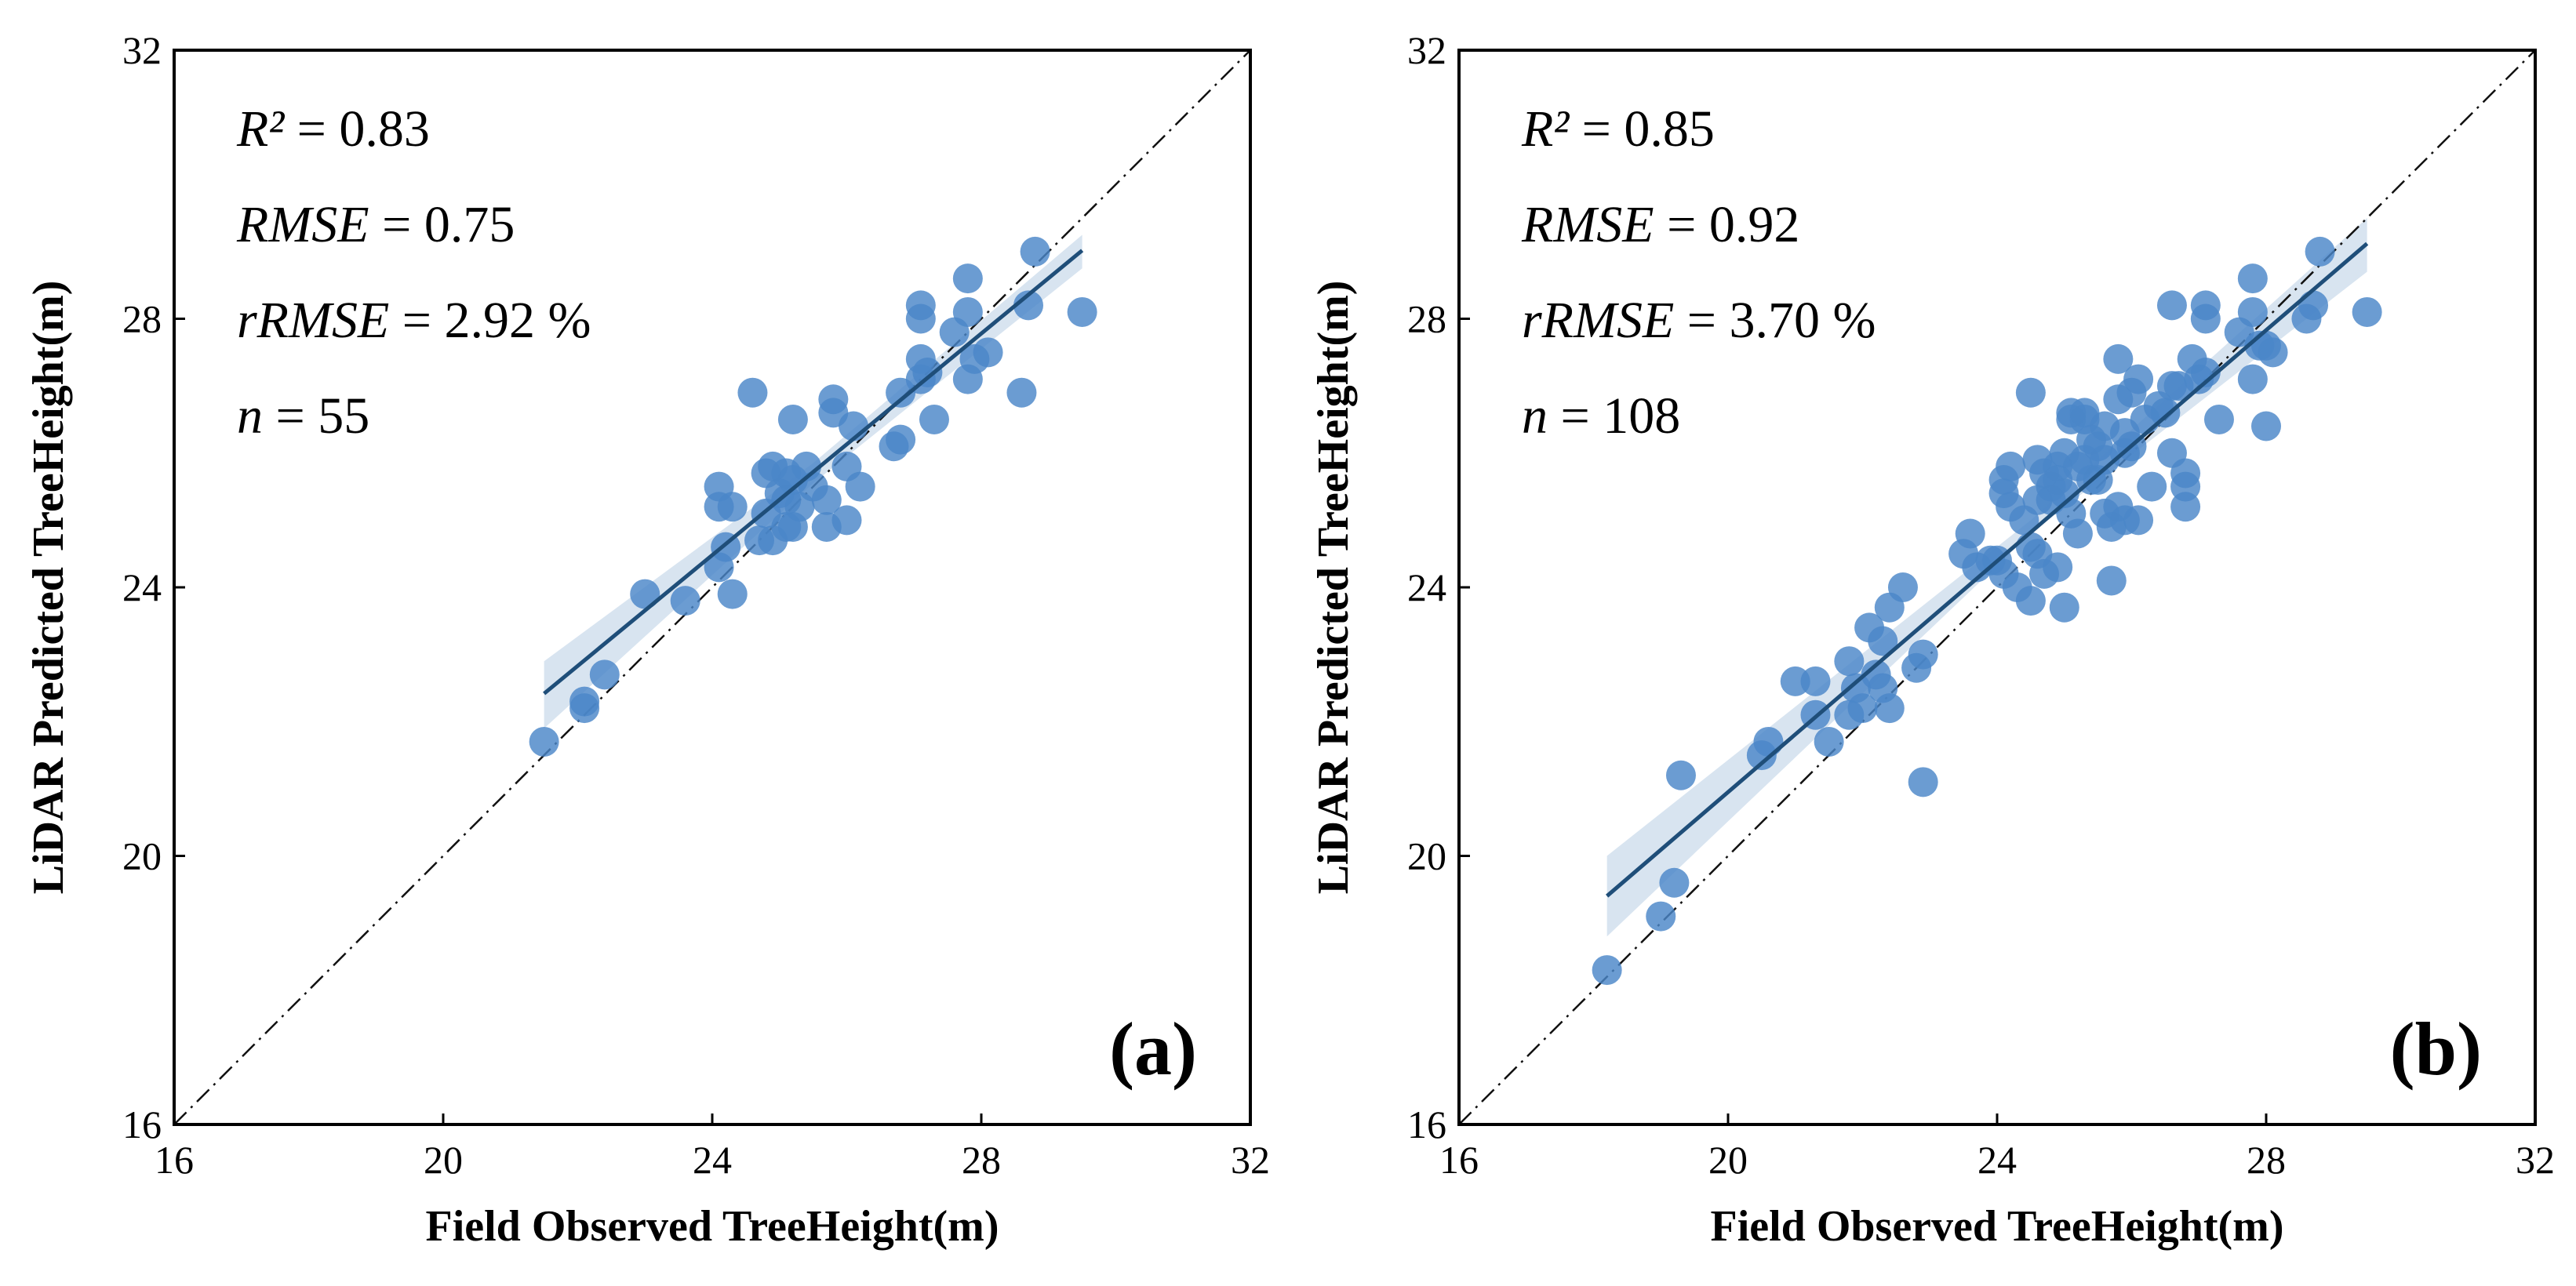 This screenshot has height=1286, width=2576. I want to click on regression-line, so click(813, 473).